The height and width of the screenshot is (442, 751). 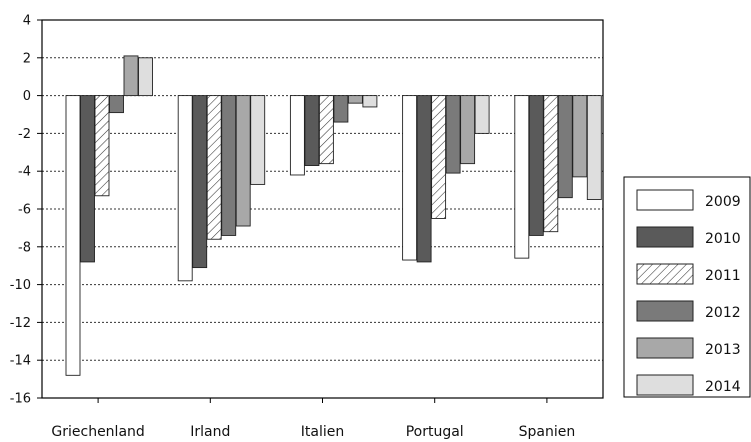 I want to click on legend-swatch-2009, so click(x=665, y=200).